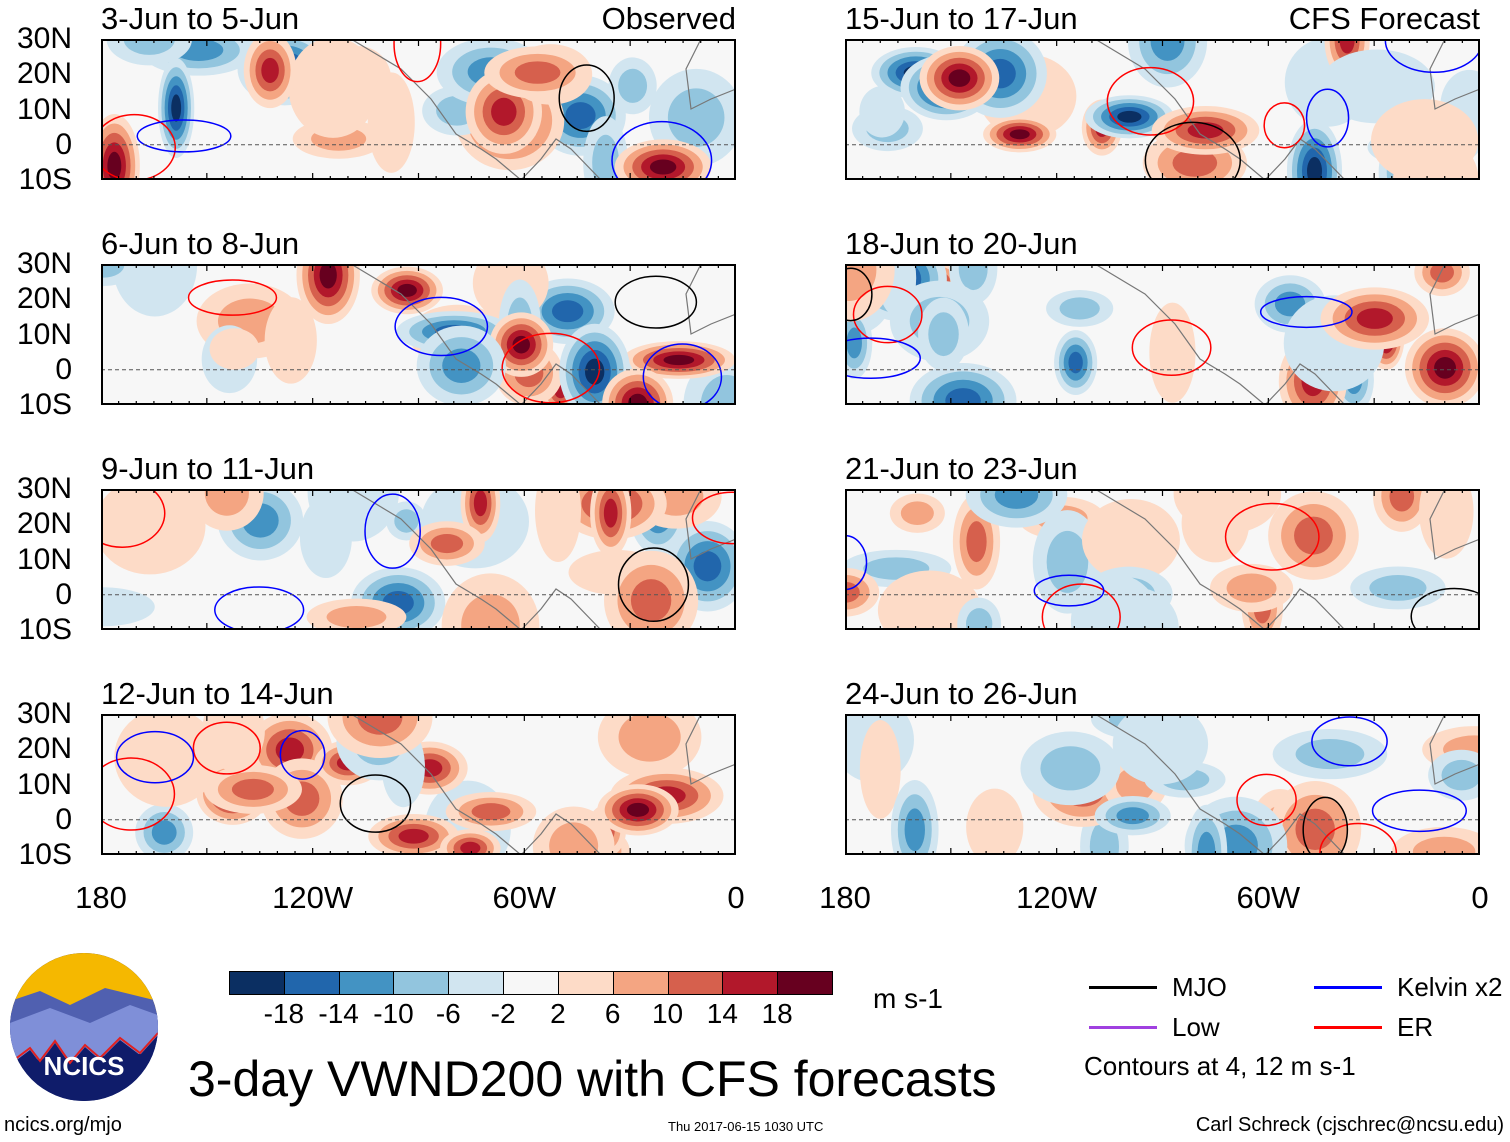  Describe the element at coordinates (777, 1013) in the screenshot. I see `colorbar-label: 18` at that location.